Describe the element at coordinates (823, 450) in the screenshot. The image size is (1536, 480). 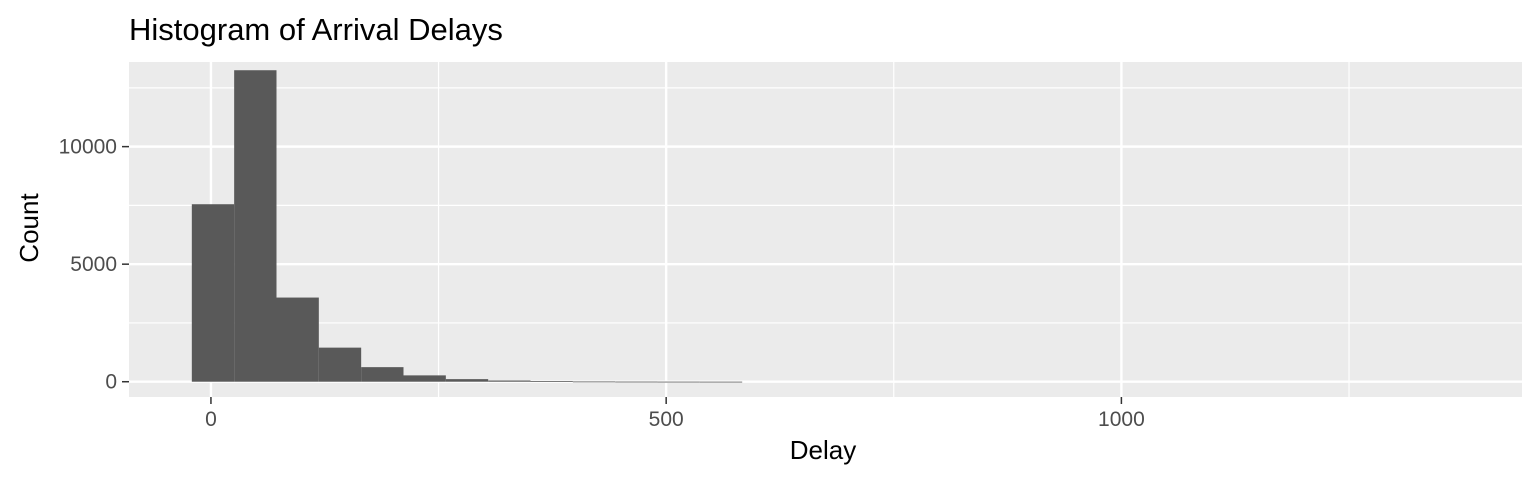
I see `x-axis-title: Delay` at that location.